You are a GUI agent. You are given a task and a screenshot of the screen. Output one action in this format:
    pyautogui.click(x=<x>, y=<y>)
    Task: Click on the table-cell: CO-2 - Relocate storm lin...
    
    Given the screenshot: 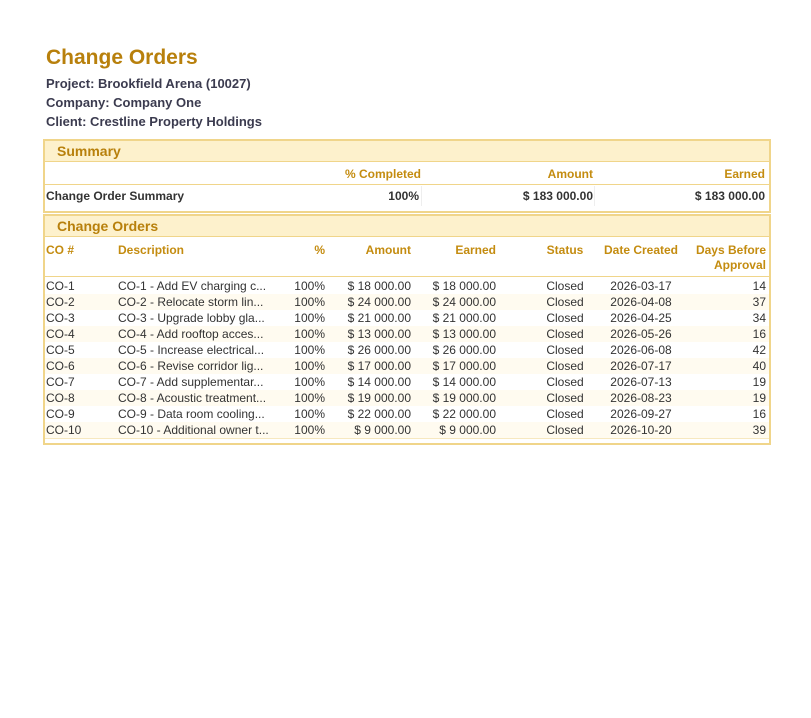 What is the action you would take?
    pyautogui.click(x=191, y=302)
    